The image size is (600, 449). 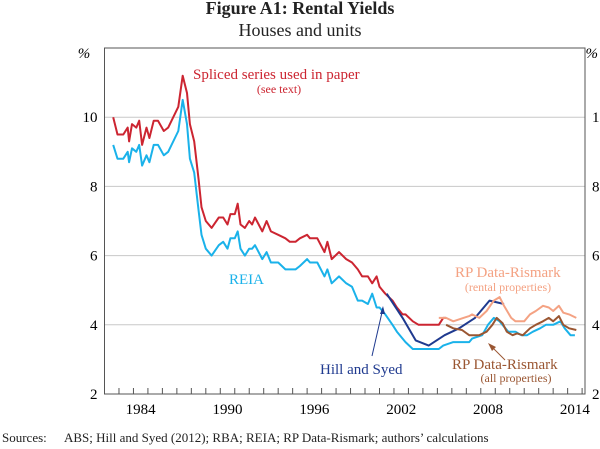 I want to click on y-tick-label-left: 10, so click(x=90, y=118).